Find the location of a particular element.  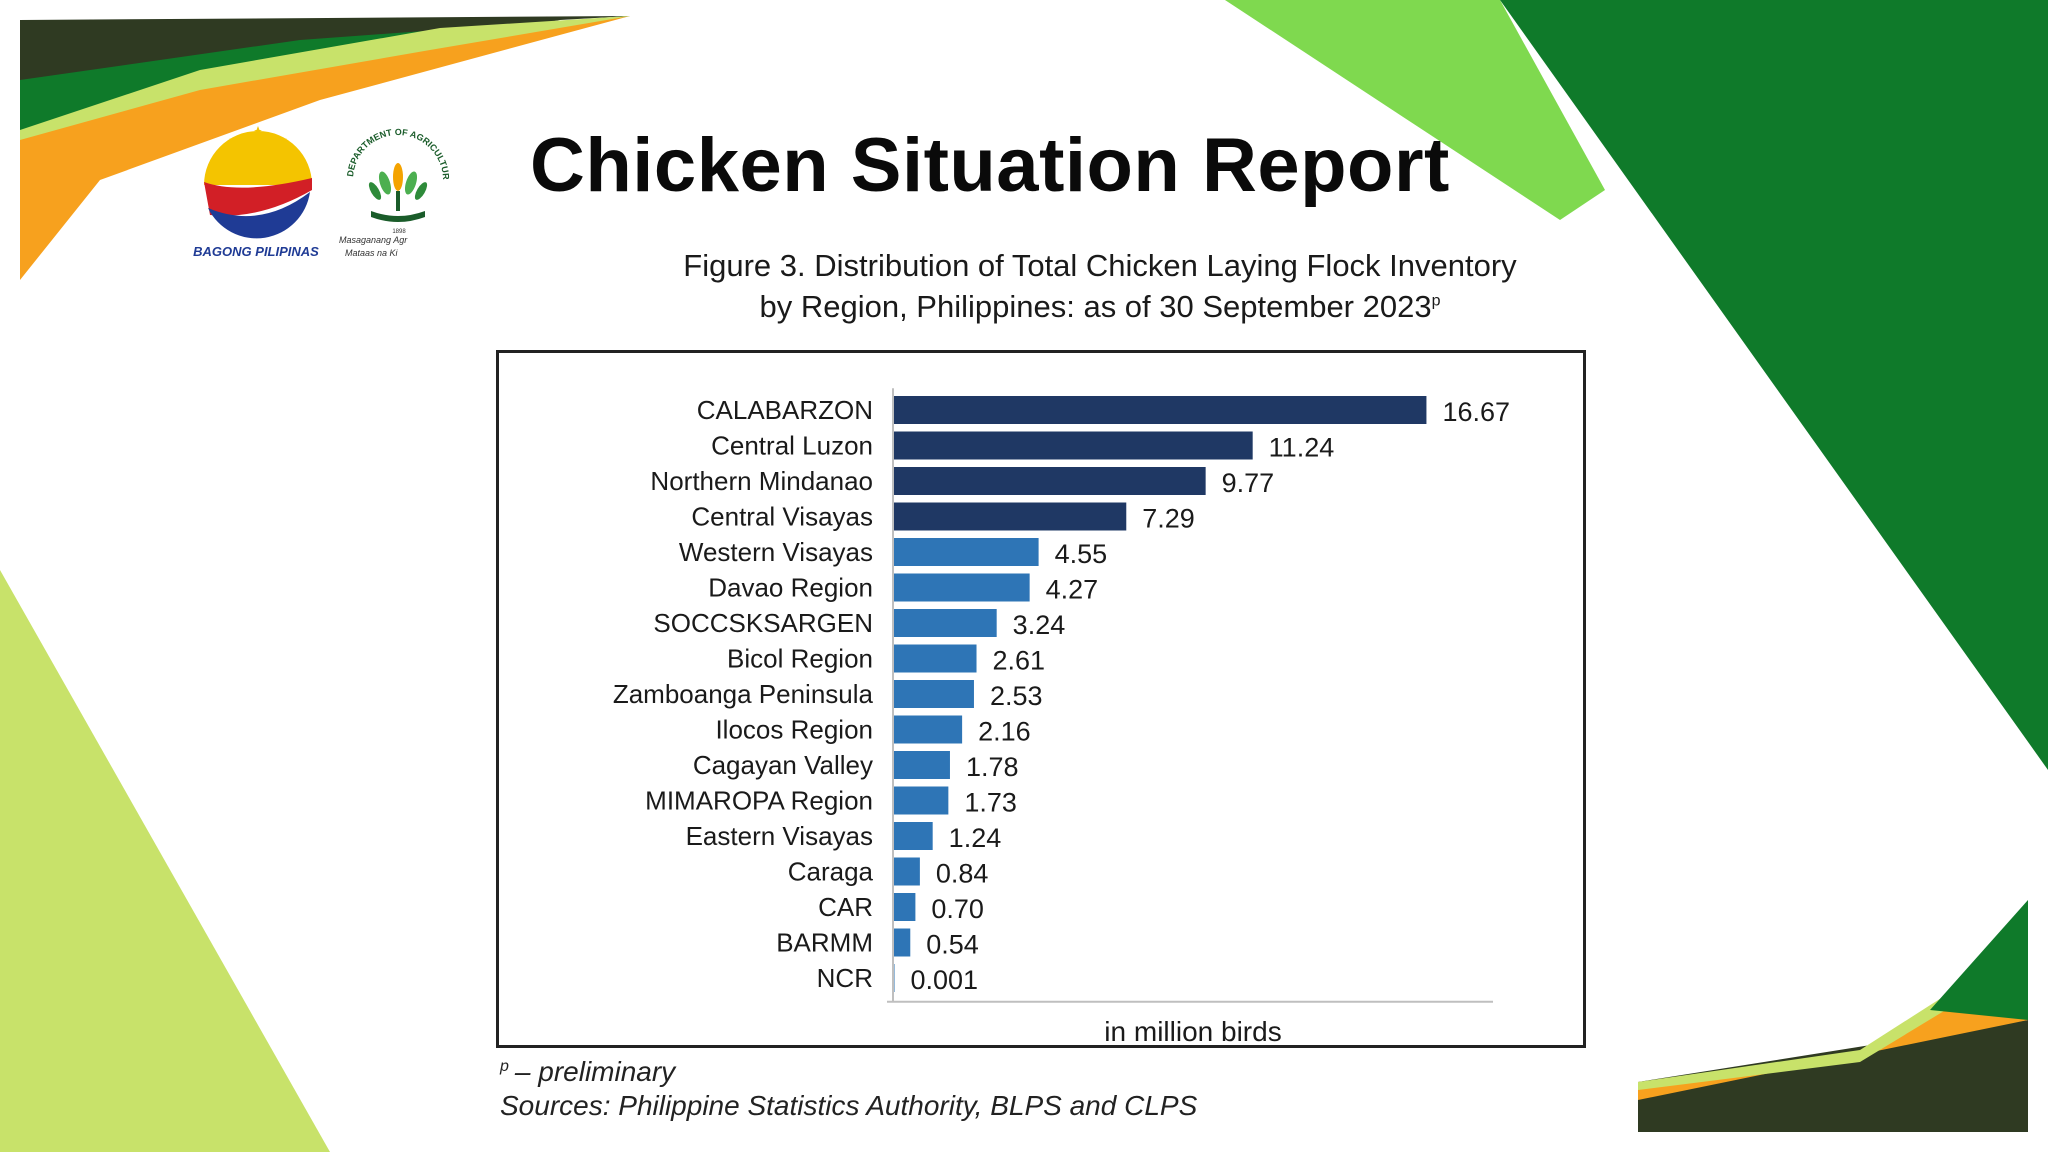

da-ring-text: DEPARTMENT OF AGRICULTURE is located at coordinates (393, 153).